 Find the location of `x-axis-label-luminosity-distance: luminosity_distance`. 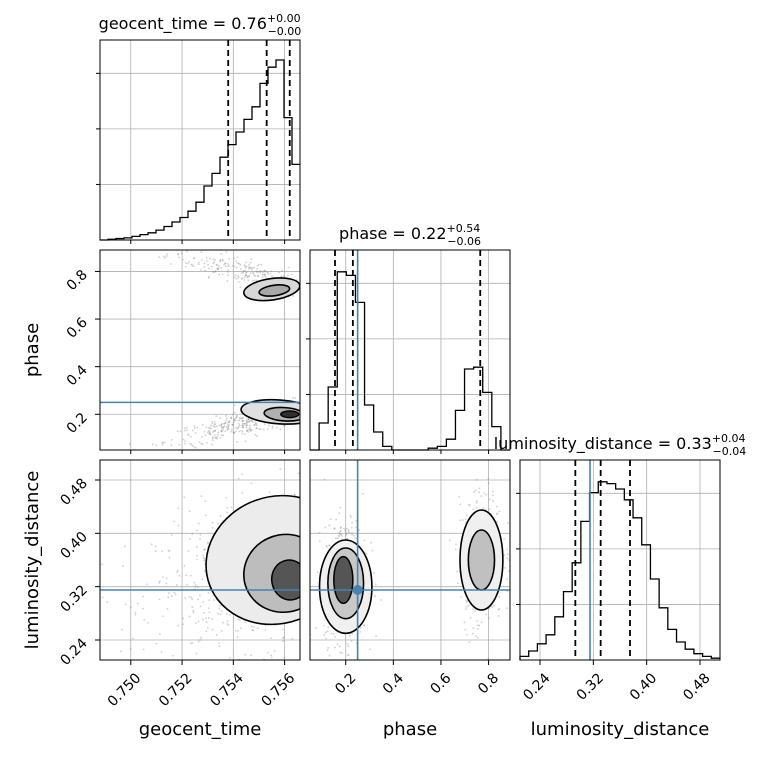

x-axis-label-luminosity-distance: luminosity_distance is located at coordinates (620, 729).